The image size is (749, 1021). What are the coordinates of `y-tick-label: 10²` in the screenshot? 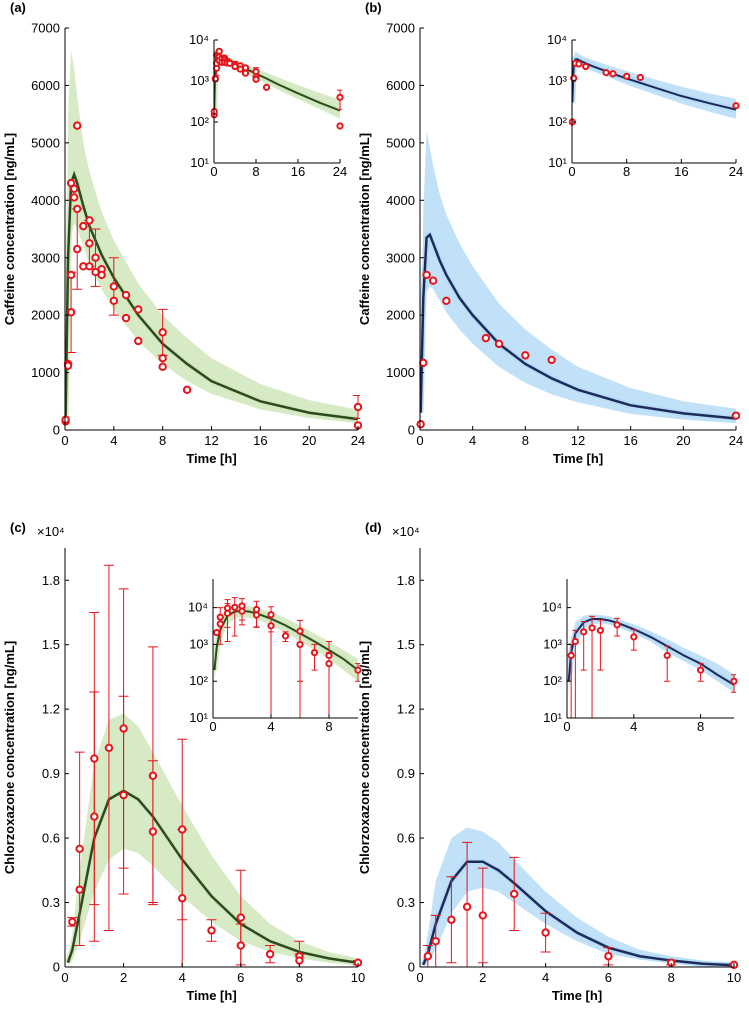 It's located at (199, 121).